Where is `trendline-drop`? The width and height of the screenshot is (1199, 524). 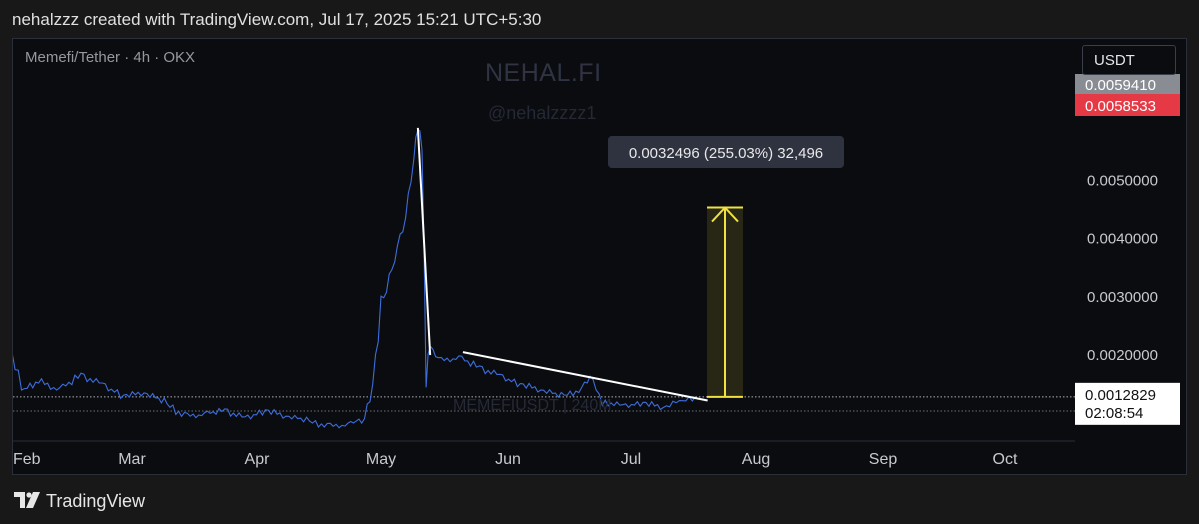 trendline-drop is located at coordinates (424, 241).